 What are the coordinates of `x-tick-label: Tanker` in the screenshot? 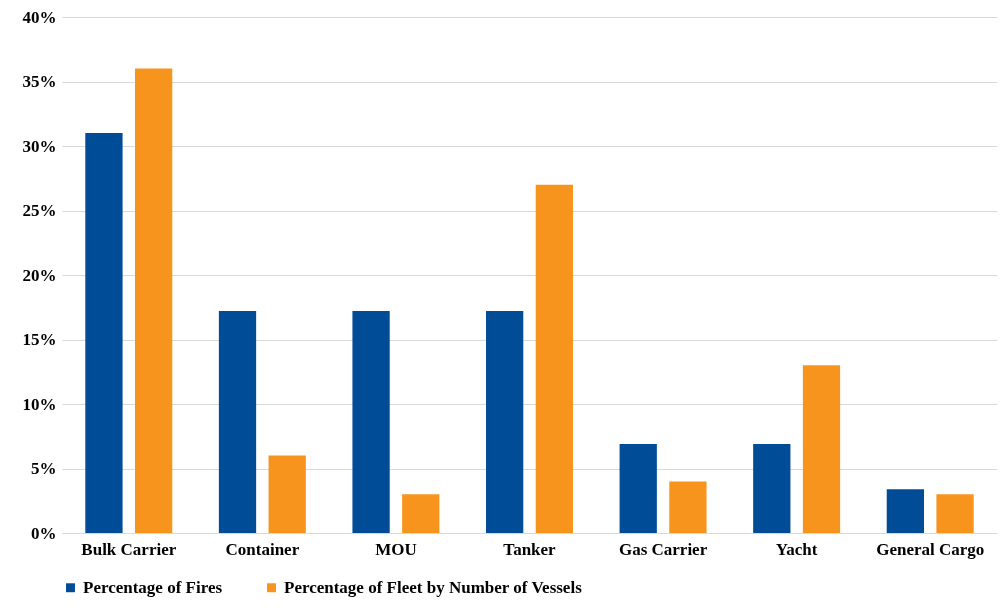 It's located at (530, 549).